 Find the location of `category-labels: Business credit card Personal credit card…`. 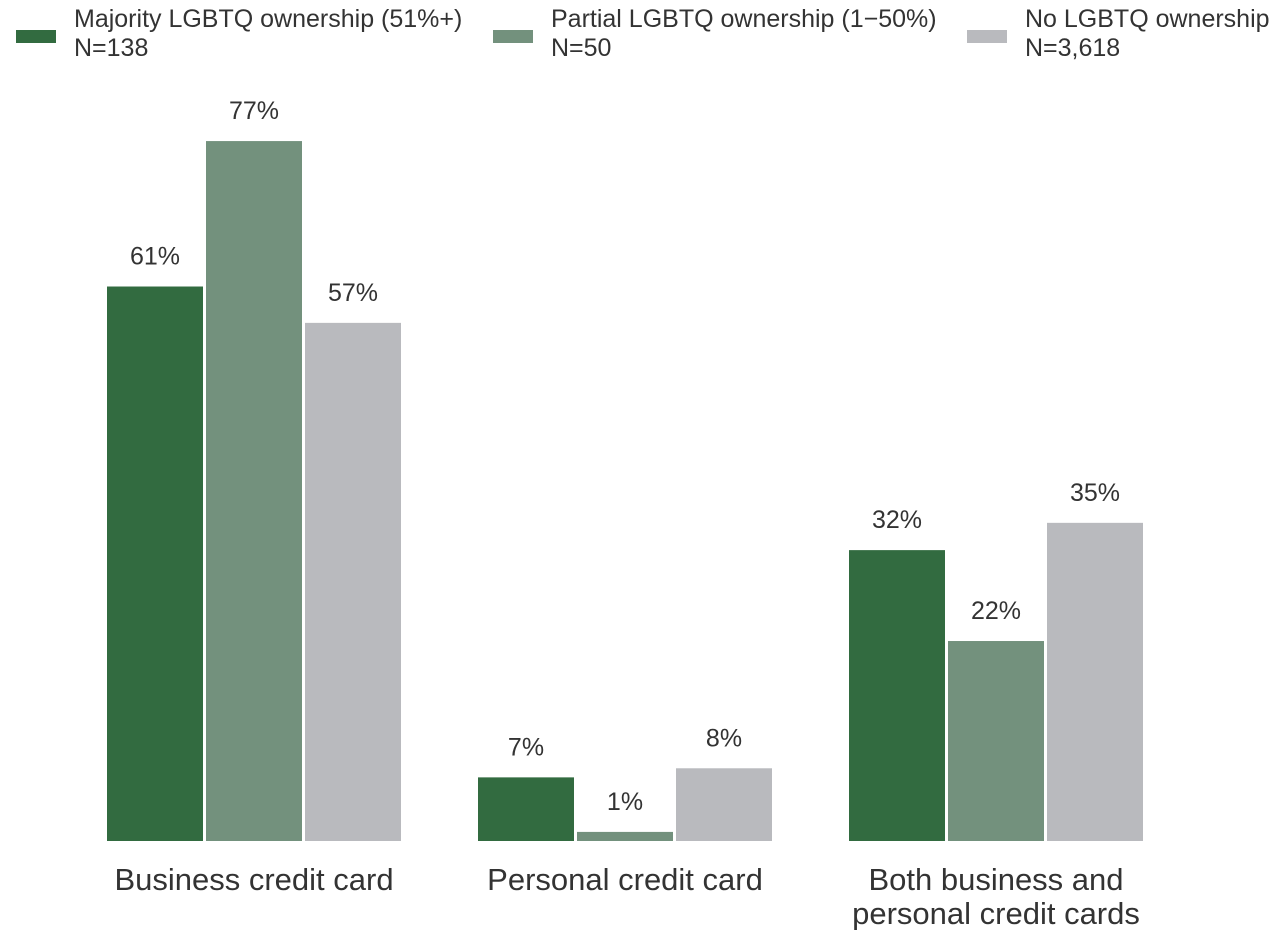

category-labels: Business credit card Personal credit card… is located at coordinates (626, 896).